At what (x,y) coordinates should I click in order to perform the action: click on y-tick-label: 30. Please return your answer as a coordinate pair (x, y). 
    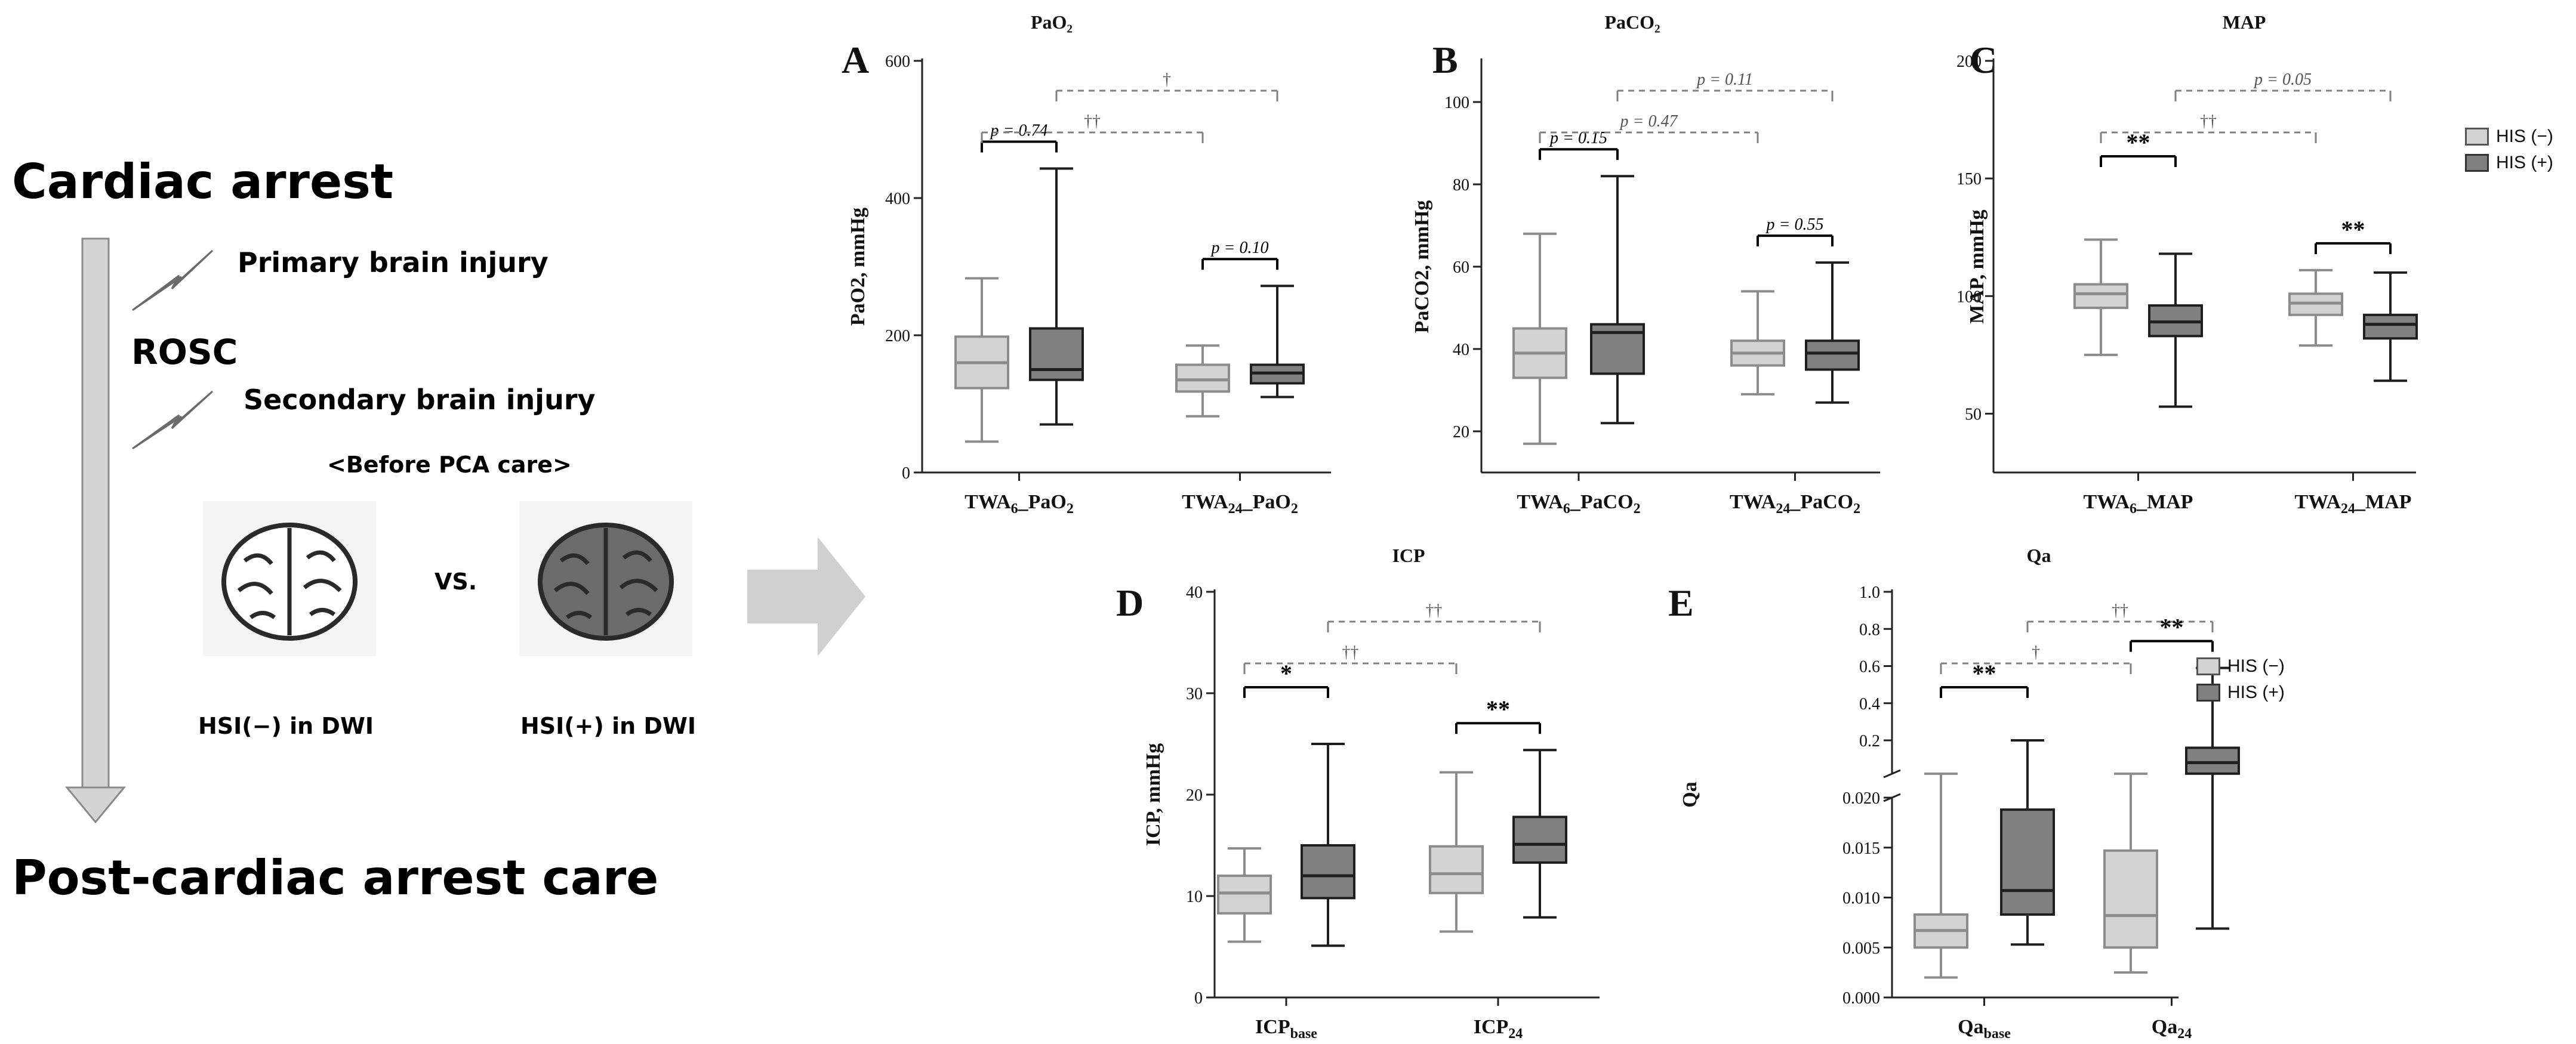
    Looking at the image, I should click on (1194, 694).